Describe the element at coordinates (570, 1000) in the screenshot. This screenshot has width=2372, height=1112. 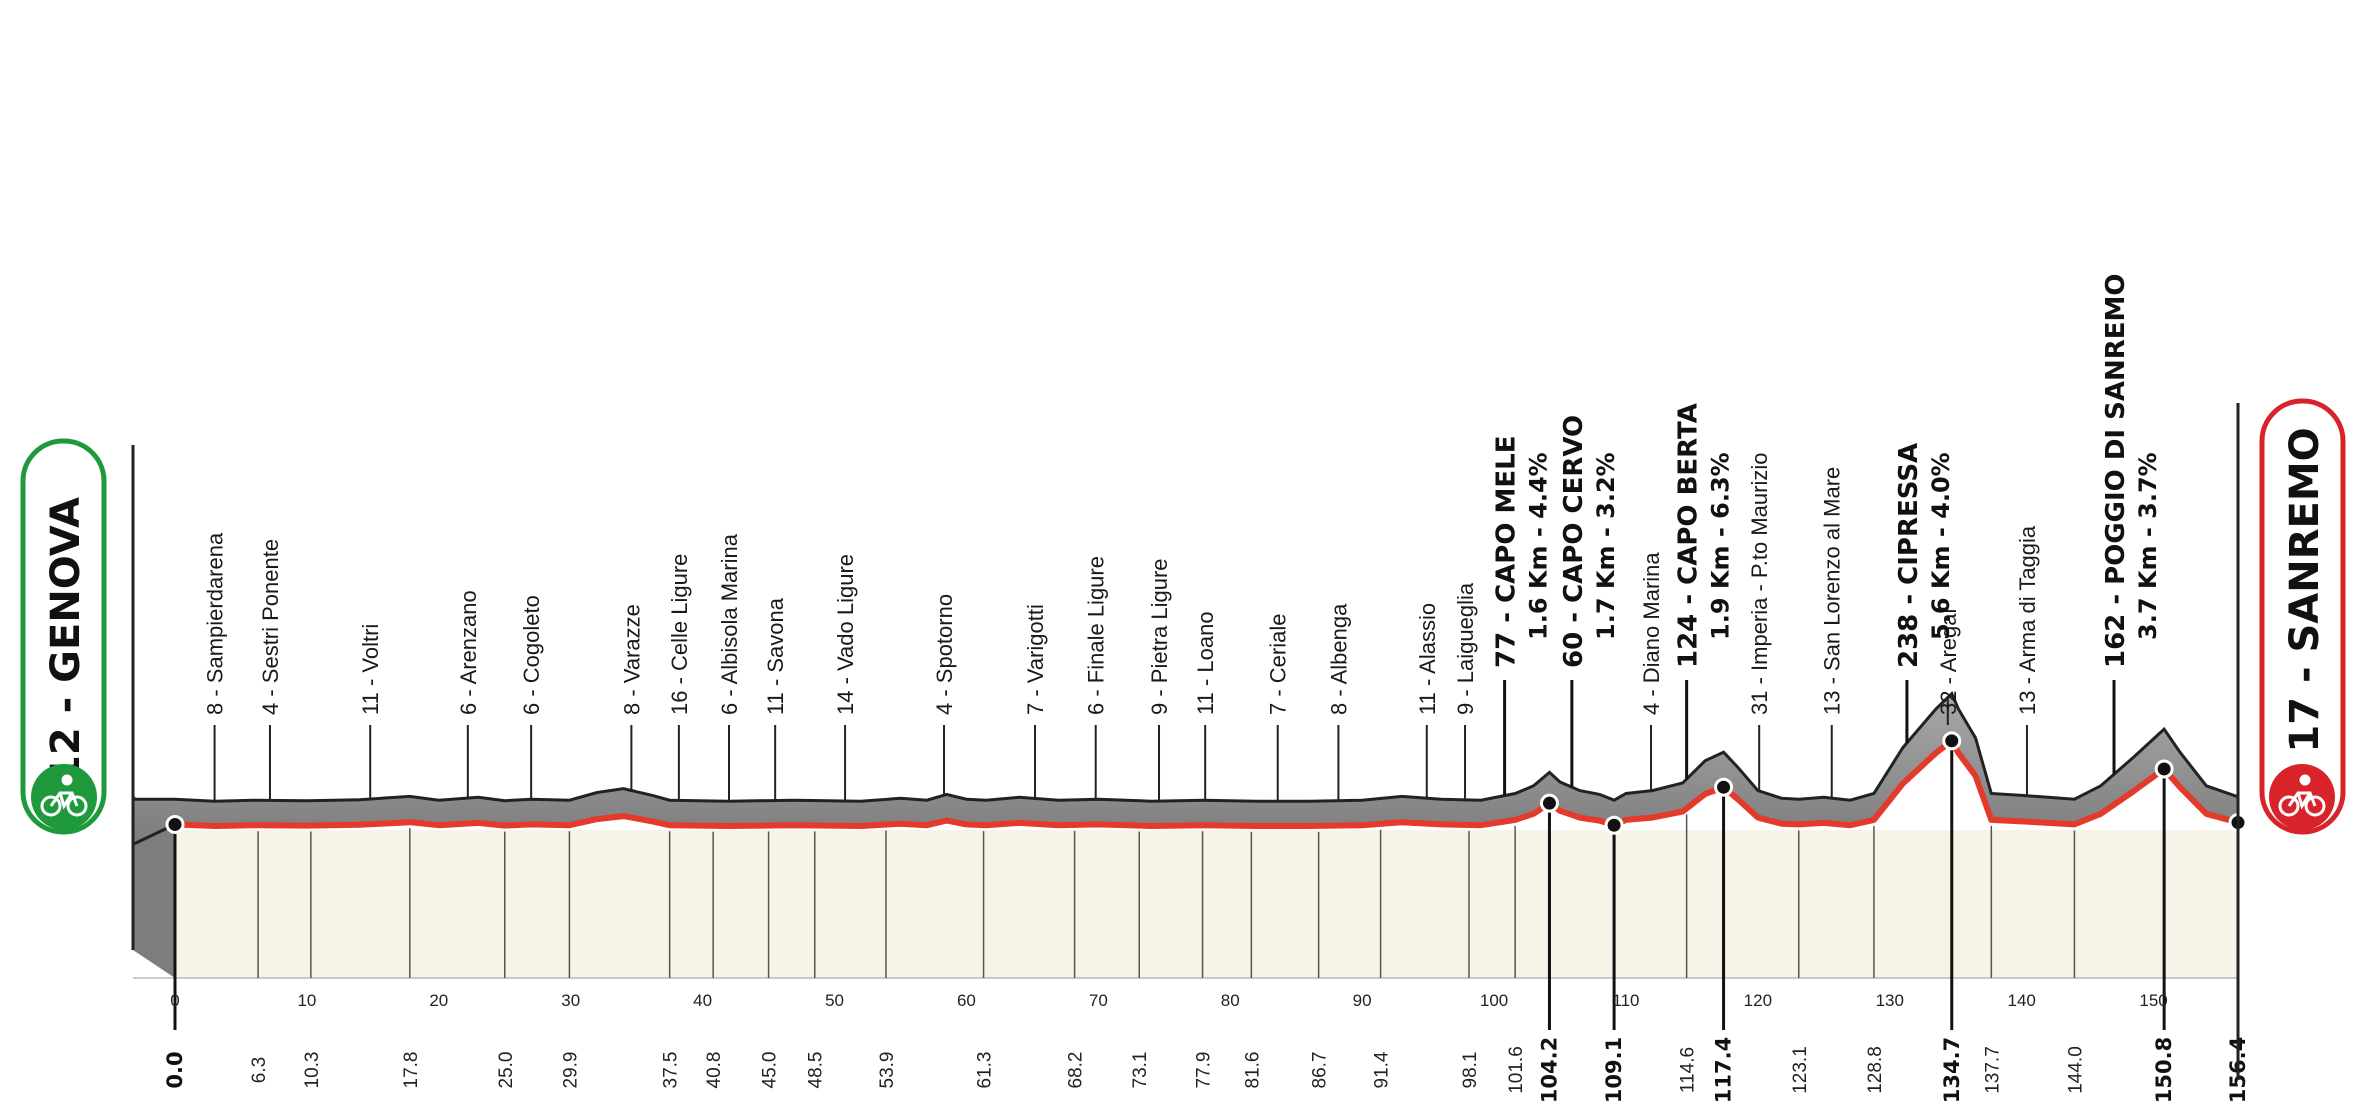
I see `km-scale-tick: 30` at that location.